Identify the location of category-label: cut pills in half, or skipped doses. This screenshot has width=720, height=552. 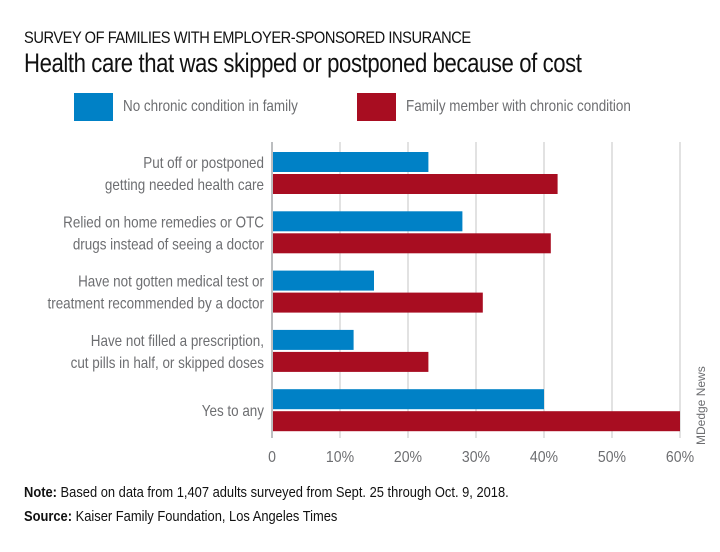
(167, 363).